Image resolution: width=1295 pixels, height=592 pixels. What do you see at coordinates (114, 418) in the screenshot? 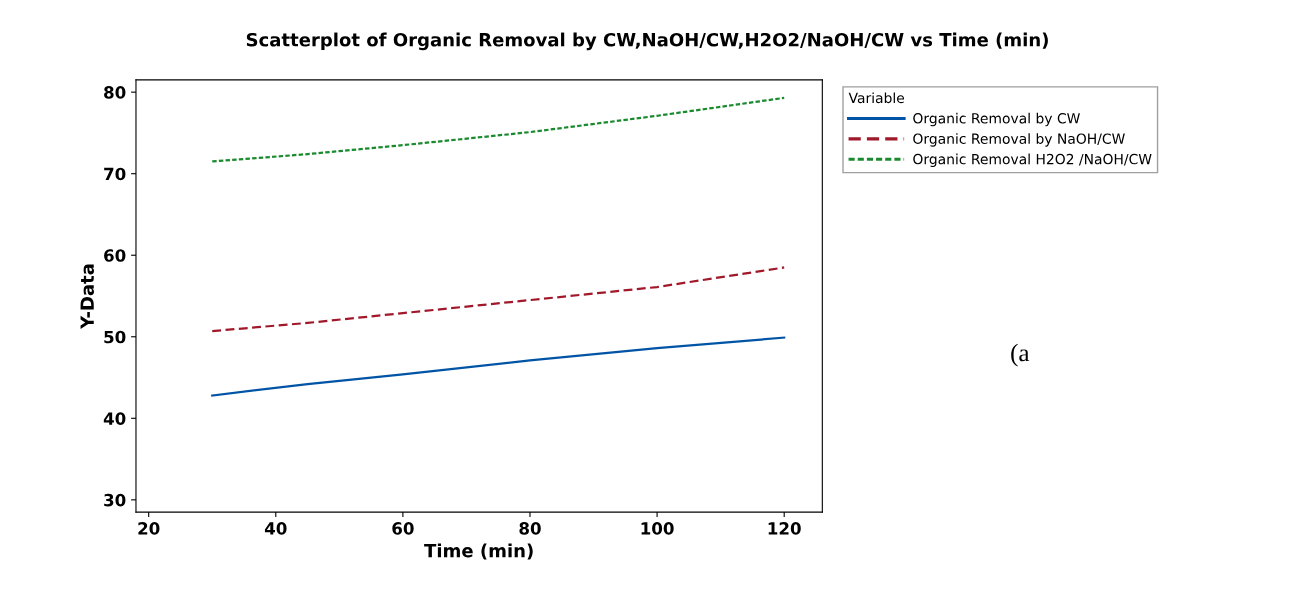
I see `y-tick-label: 40` at bounding box center [114, 418].